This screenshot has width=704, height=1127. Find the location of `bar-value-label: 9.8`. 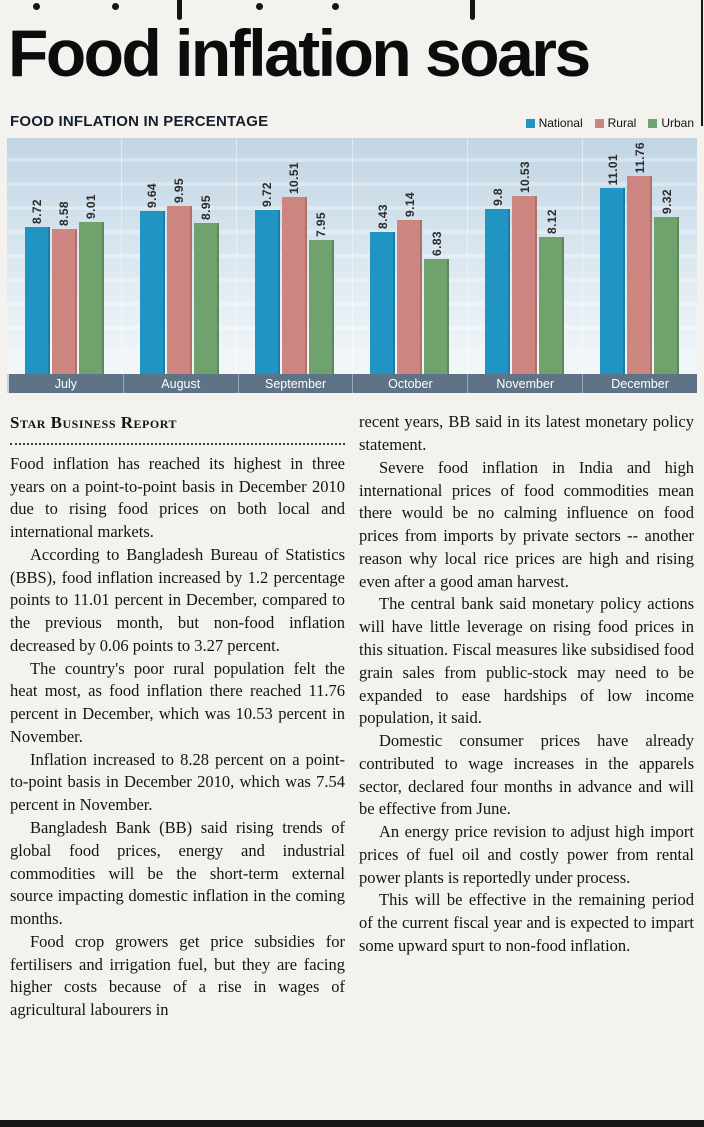

bar-value-label: 9.8 is located at coordinates (497, 197).